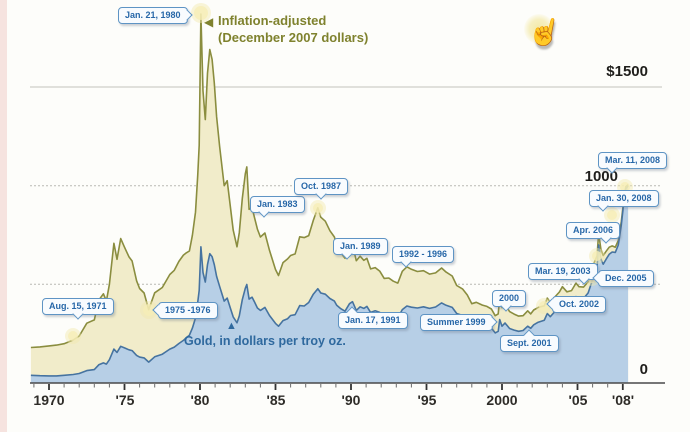 This screenshot has height=432, width=690. Describe the element at coordinates (188, 310) in the screenshot. I see `annotation-1975-1976: 1975 -1976` at that location.